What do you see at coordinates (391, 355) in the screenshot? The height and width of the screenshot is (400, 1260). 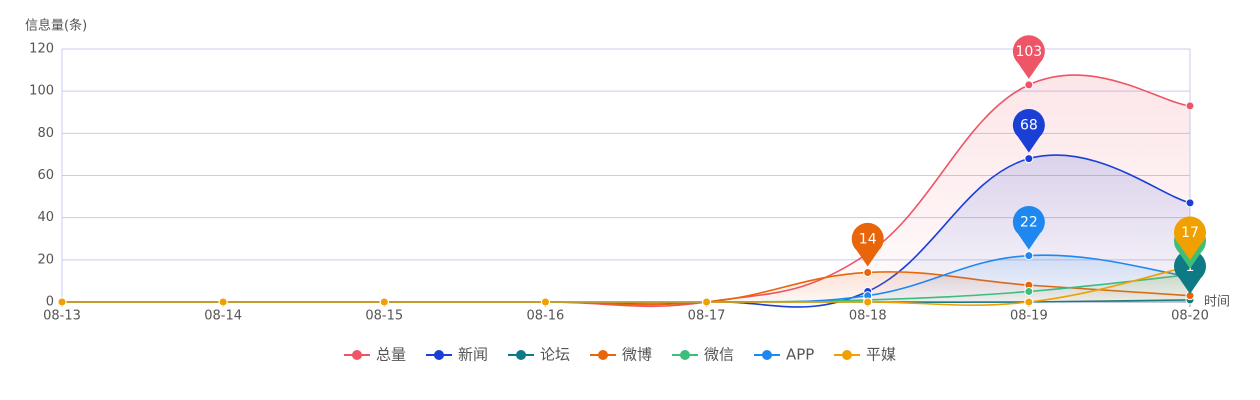 I see `legend-label: 总量` at bounding box center [391, 355].